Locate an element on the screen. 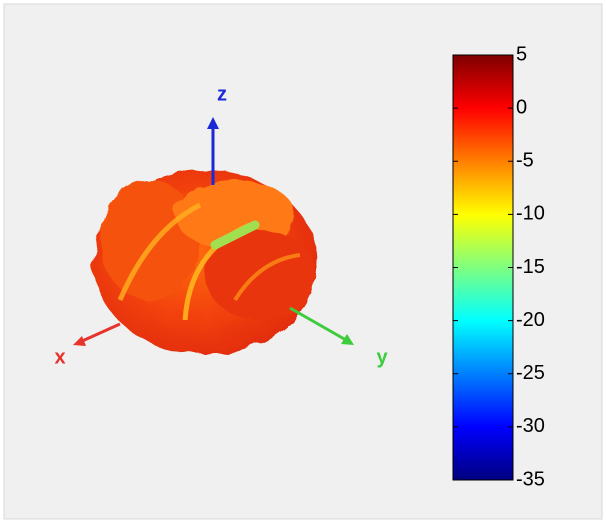  tick-label: -20 is located at coordinates (530, 320).